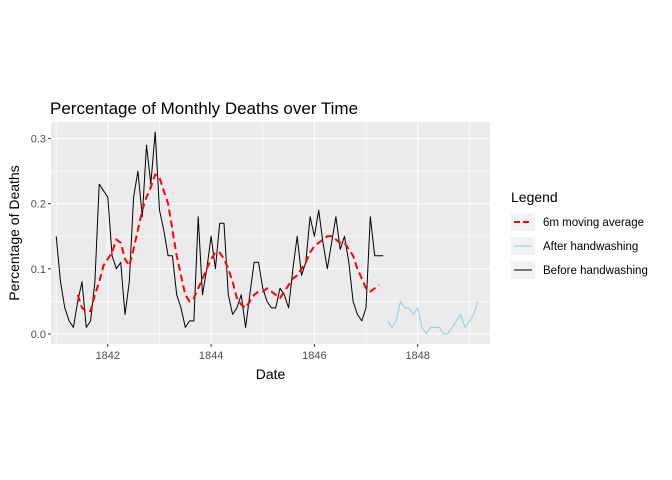 This screenshot has height=480, width=672. Describe the element at coordinates (38, 205) in the screenshot. I see `y-tick-label: 0.2` at that location.